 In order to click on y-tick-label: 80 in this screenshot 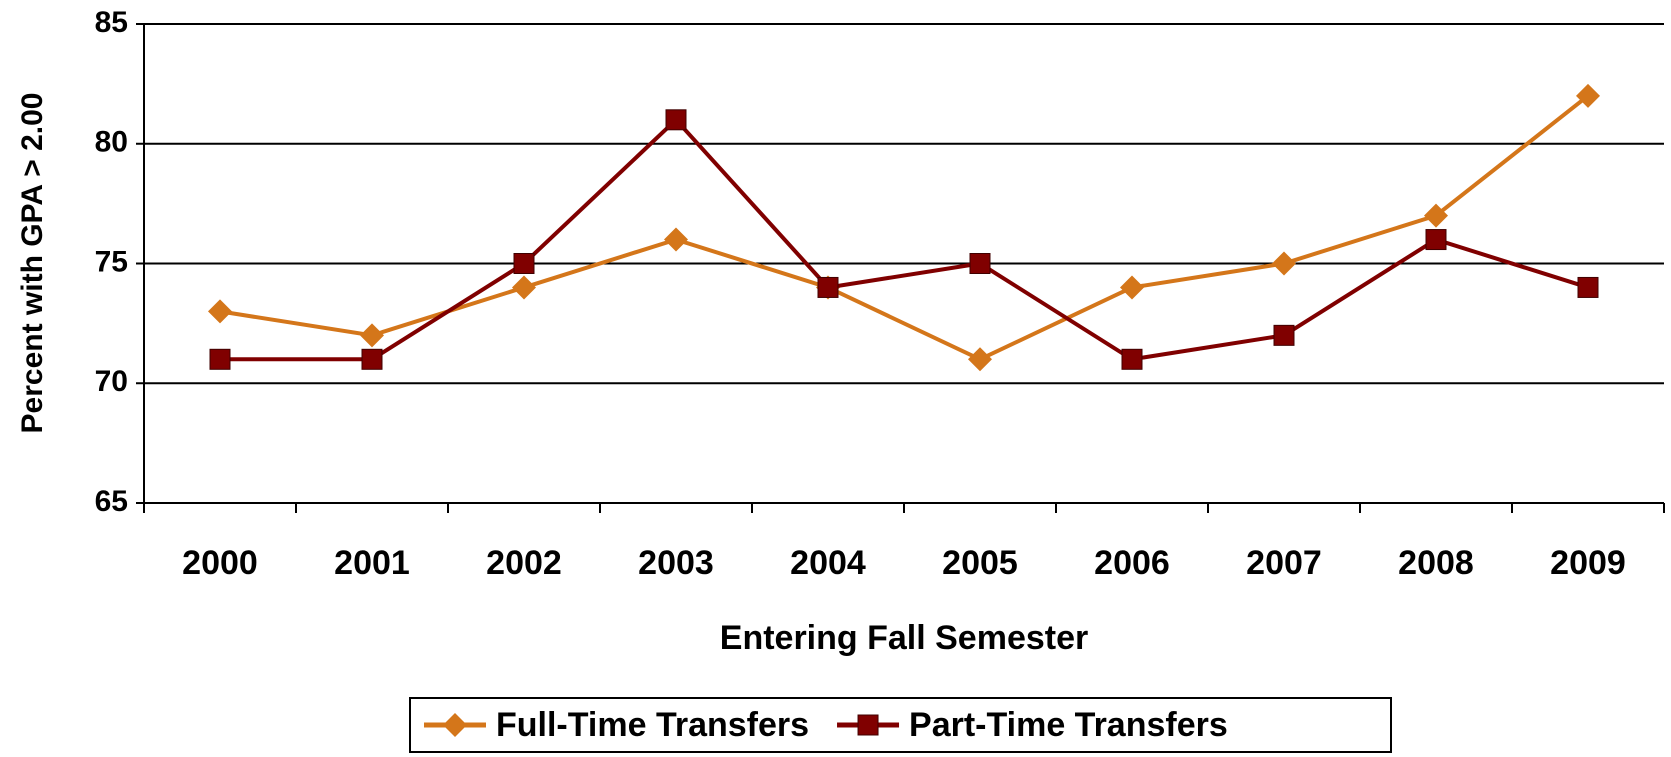, I will do `click(111, 142)`.